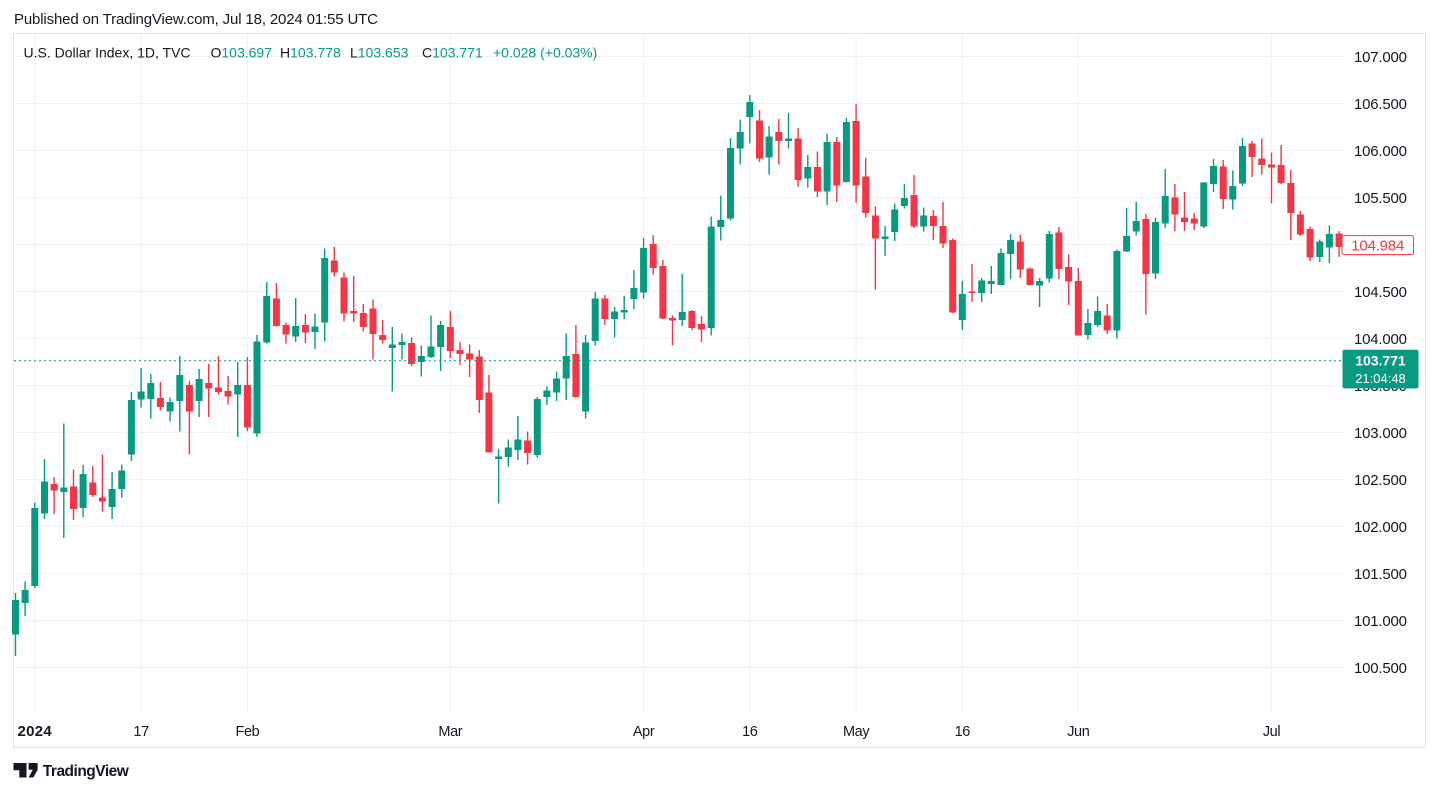 The image size is (1438, 792). What do you see at coordinates (1380, 378) in the screenshot?
I see `svg-text: 21:04:48` at bounding box center [1380, 378].